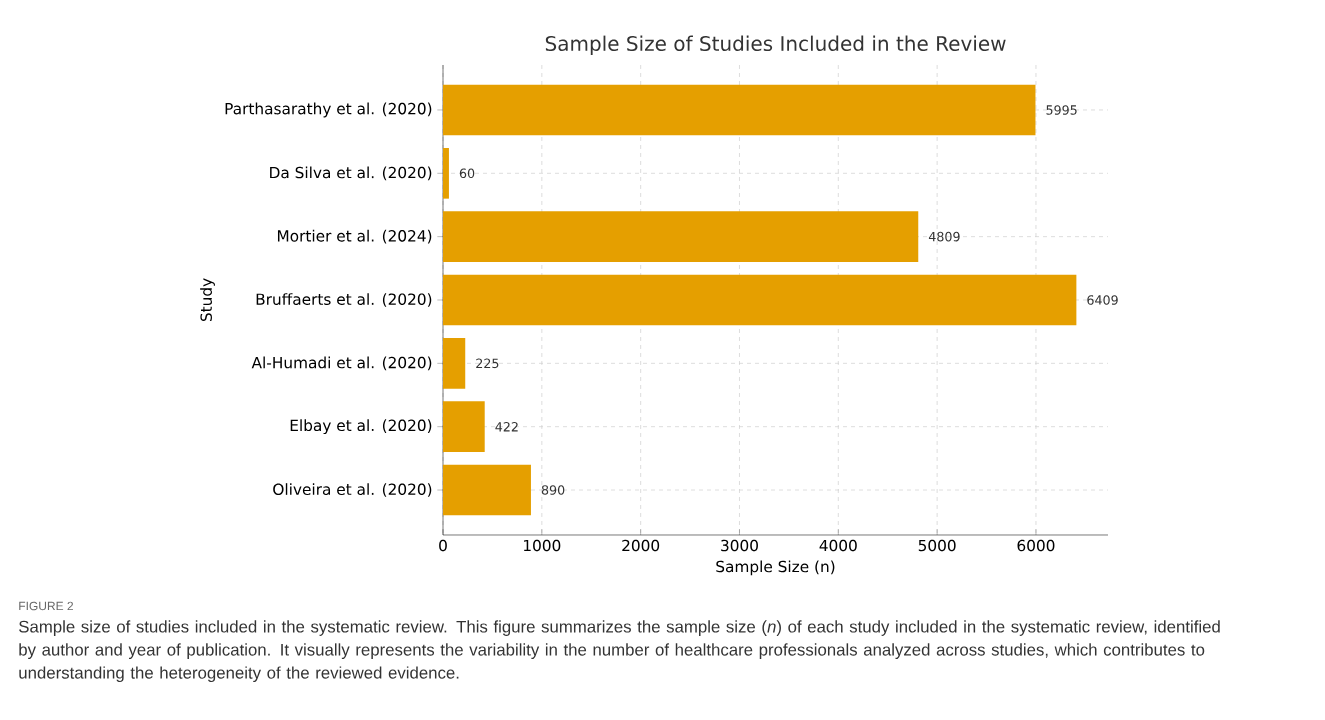 This screenshot has height=720, width=1325. What do you see at coordinates (1102, 300) in the screenshot?
I see `data-label: 6409` at bounding box center [1102, 300].